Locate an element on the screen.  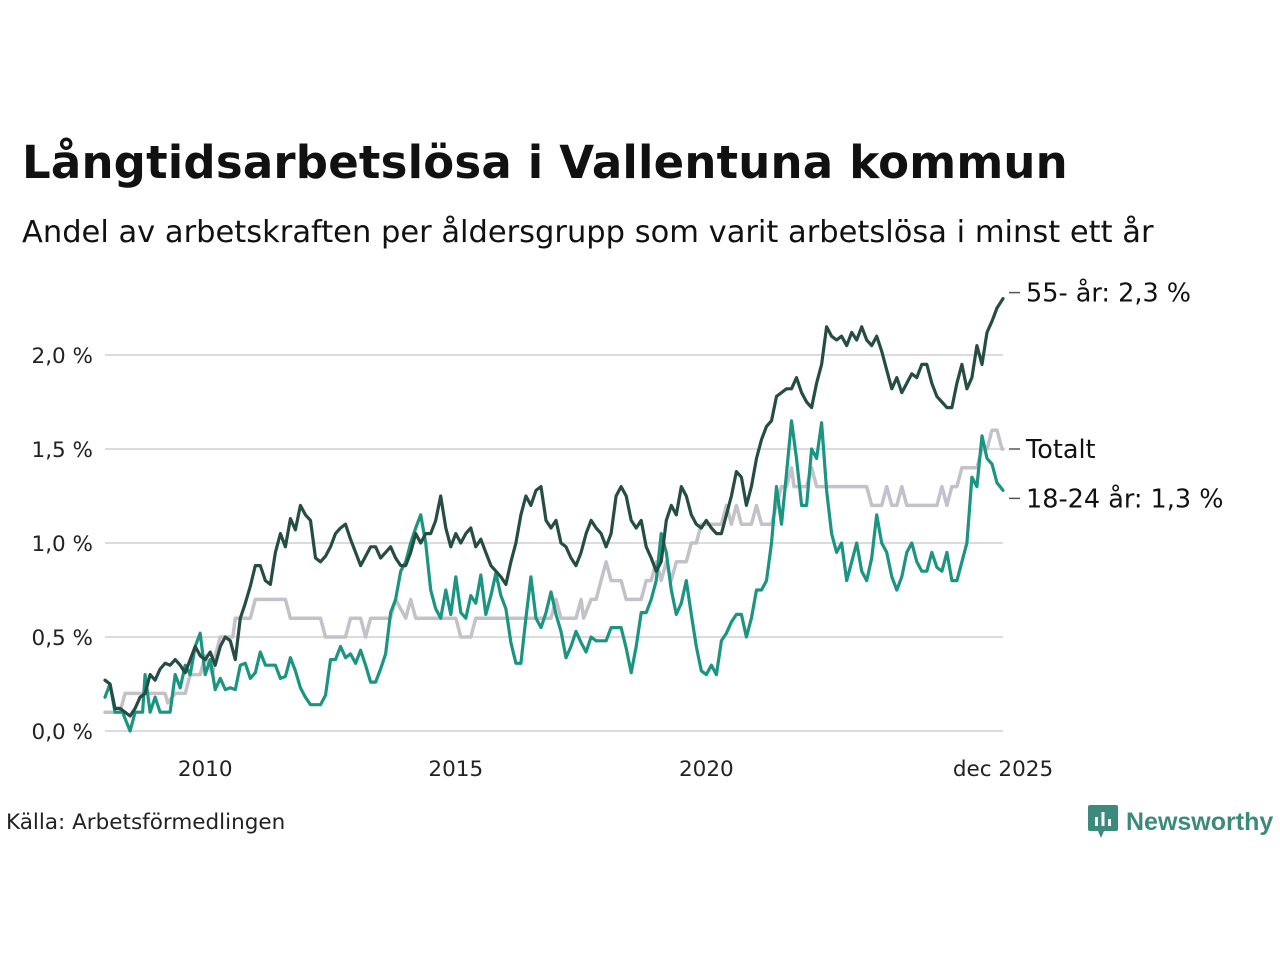
y-tick-label: 0,0 % is located at coordinates (62, 732).